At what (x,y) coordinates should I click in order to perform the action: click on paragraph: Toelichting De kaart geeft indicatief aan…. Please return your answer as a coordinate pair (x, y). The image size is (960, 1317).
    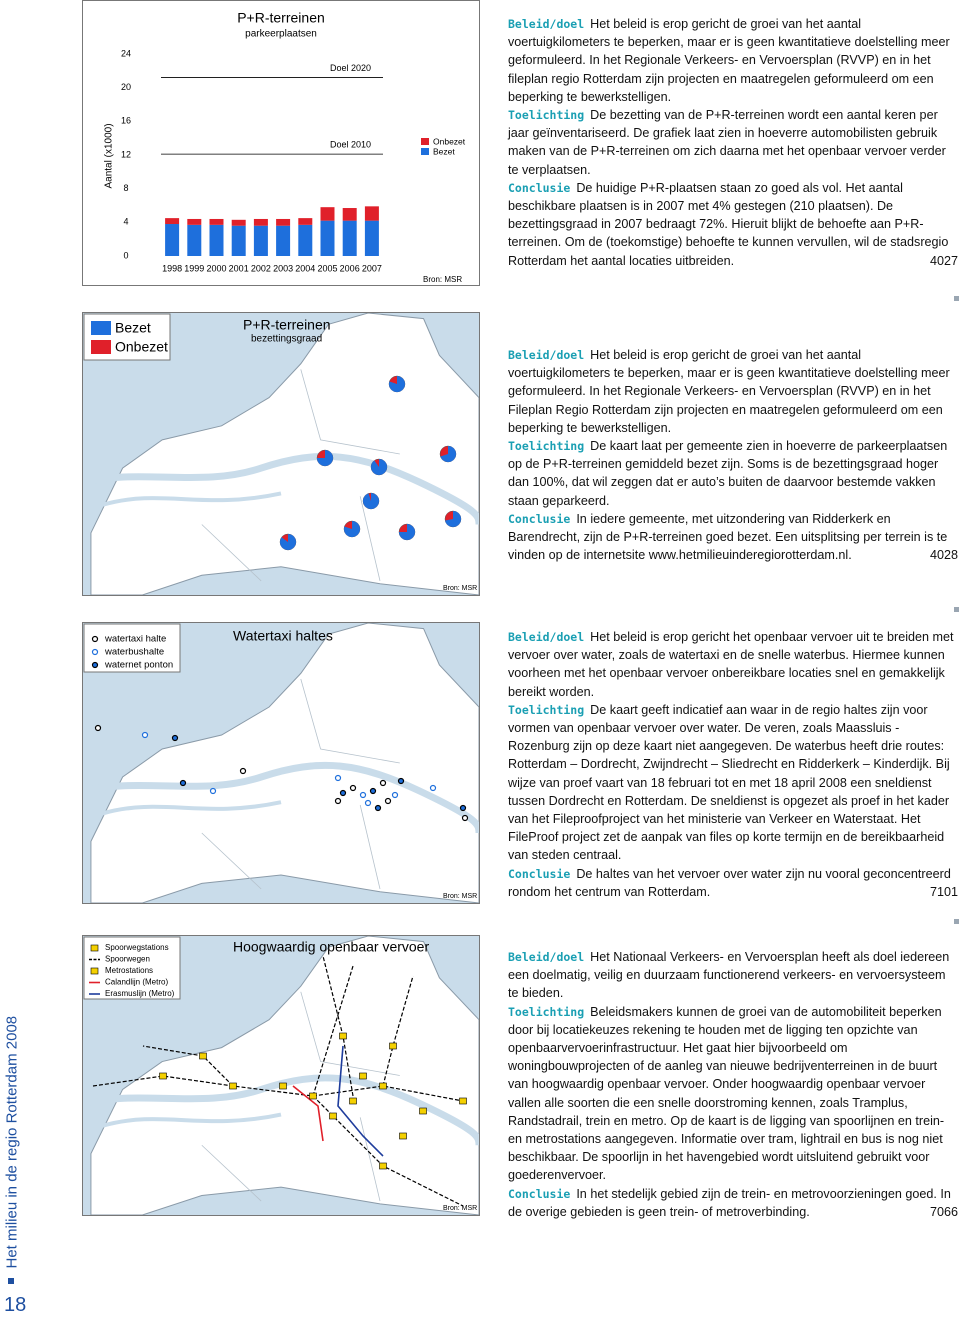
    Looking at the image, I should click on (733, 783).